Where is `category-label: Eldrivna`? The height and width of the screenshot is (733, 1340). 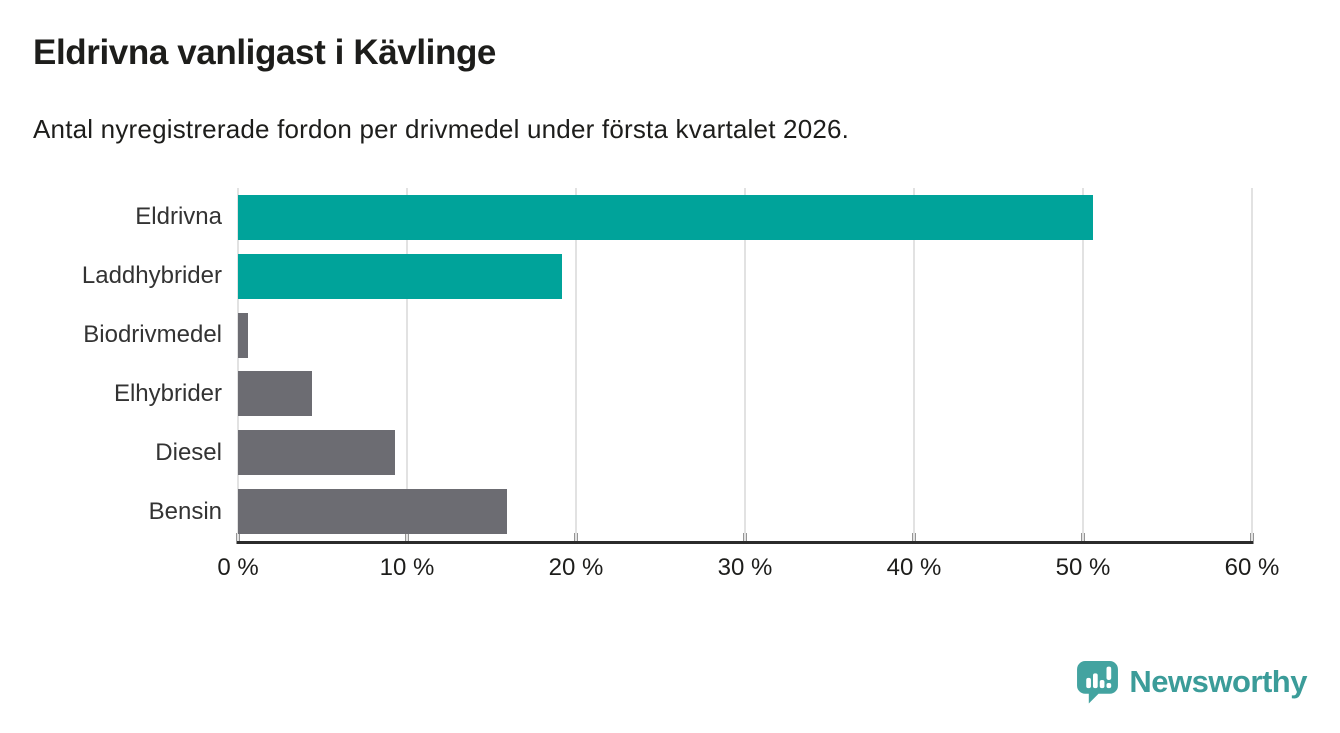 category-label: Eldrivna is located at coordinates (178, 217).